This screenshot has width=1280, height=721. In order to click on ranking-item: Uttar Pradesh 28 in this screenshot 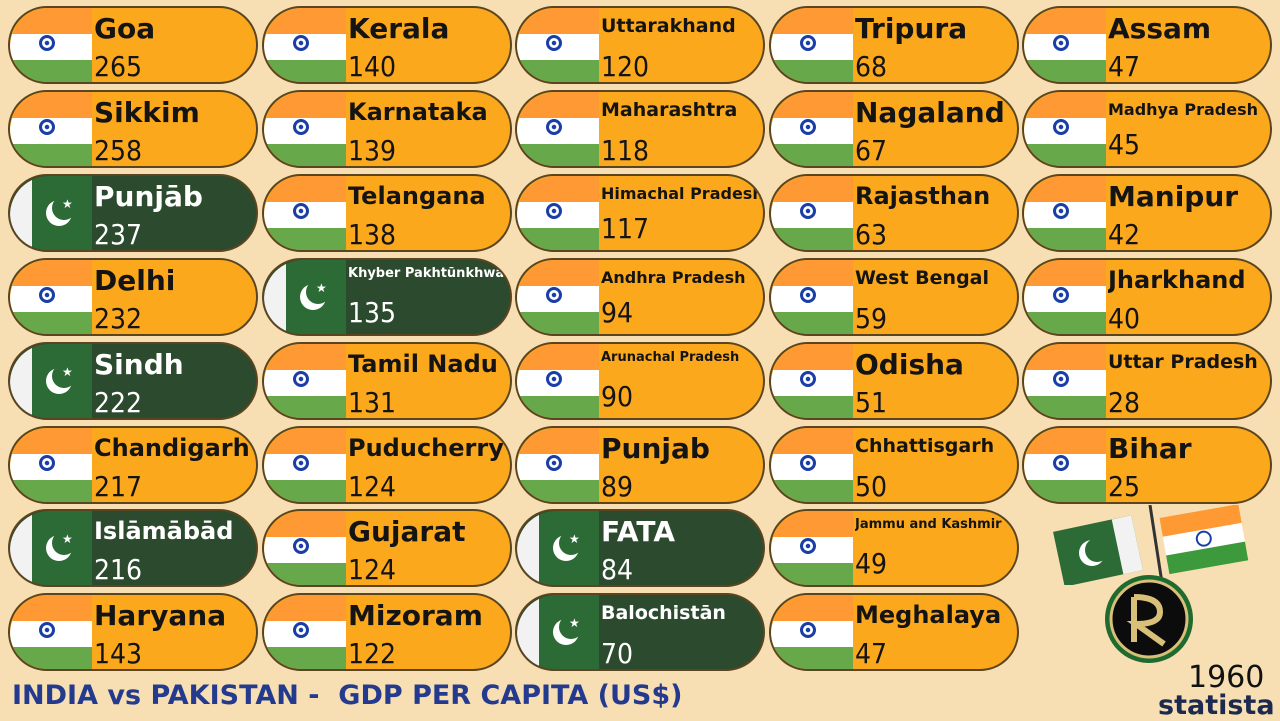, I will do `click(1147, 381)`.